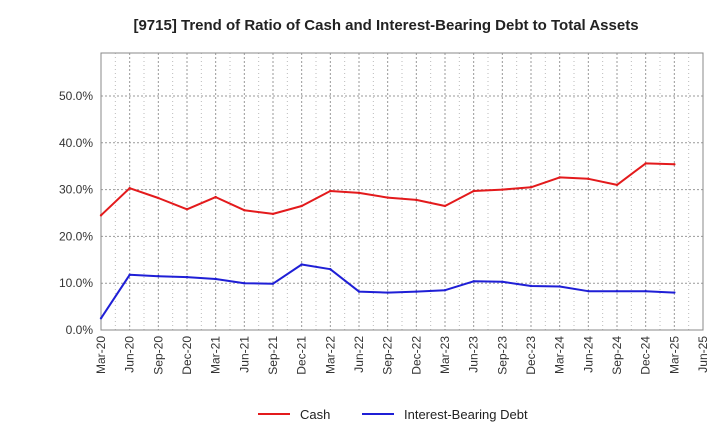  Describe the element at coordinates (158, 355) in the screenshot. I see `x-tick-label: Sep-20` at that location.